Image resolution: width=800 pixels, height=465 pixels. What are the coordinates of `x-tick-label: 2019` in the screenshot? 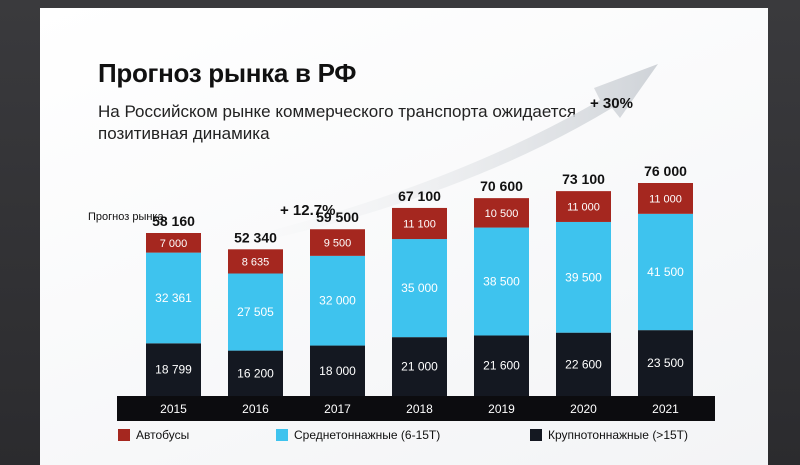 It's located at (501, 409).